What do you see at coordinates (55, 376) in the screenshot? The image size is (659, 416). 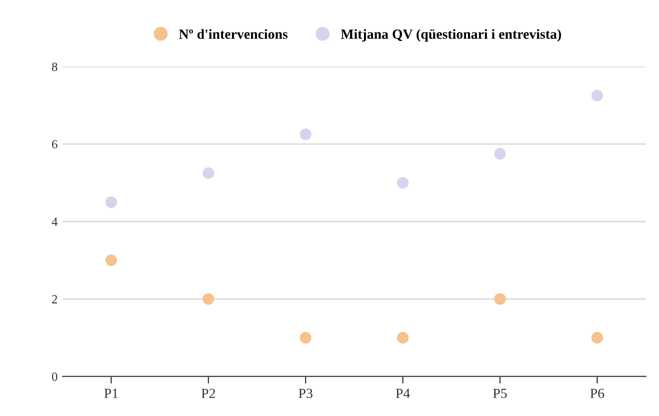 I see `y-tick-label: 0` at bounding box center [55, 376].